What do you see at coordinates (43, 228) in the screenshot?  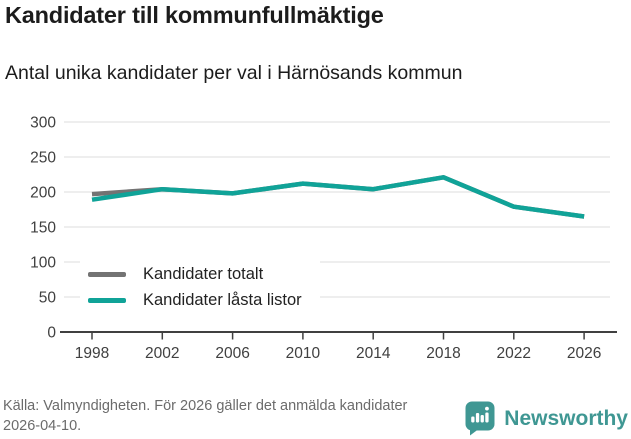 I see `y-tick-label: 150` at bounding box center [43, 228].